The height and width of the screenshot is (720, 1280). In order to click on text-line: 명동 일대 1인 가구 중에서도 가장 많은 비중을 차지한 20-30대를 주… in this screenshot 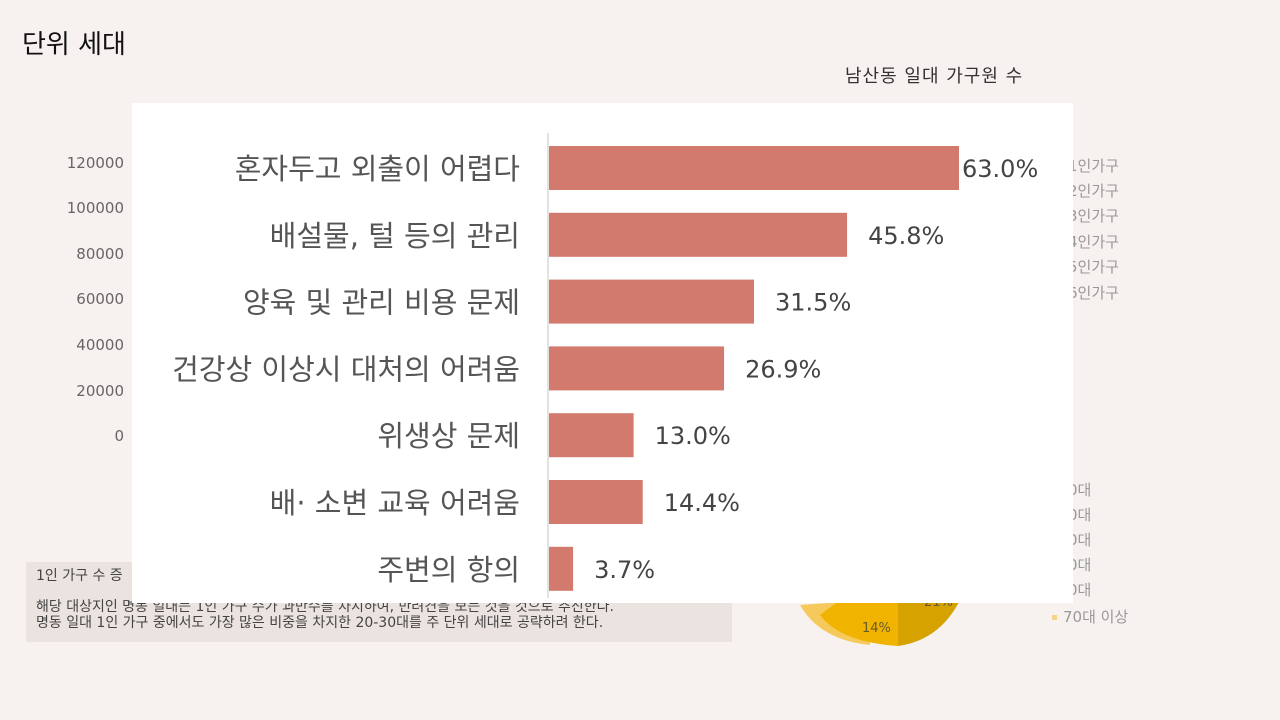, I will do `click(320, 623)`.